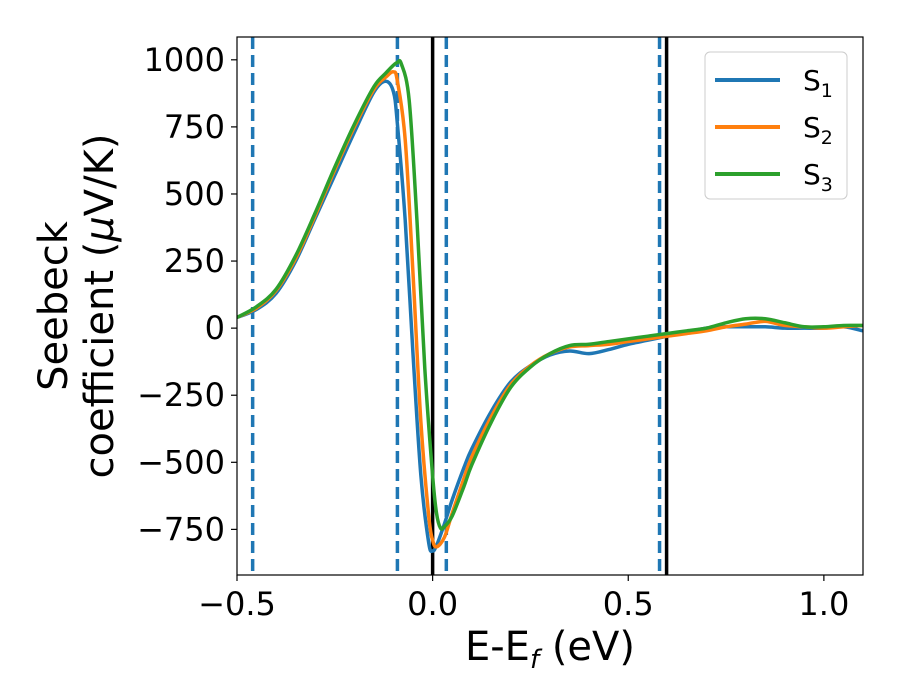  Describe the element at coordinates (215, 328) in the screenshot. I see `y-tick-label: 0` at that location.